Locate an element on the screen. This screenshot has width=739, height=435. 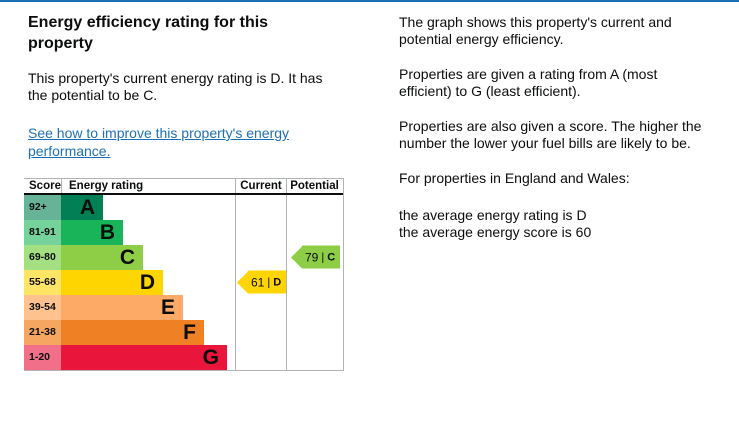
band-bar-f: F is located at coordinates (132, 332).